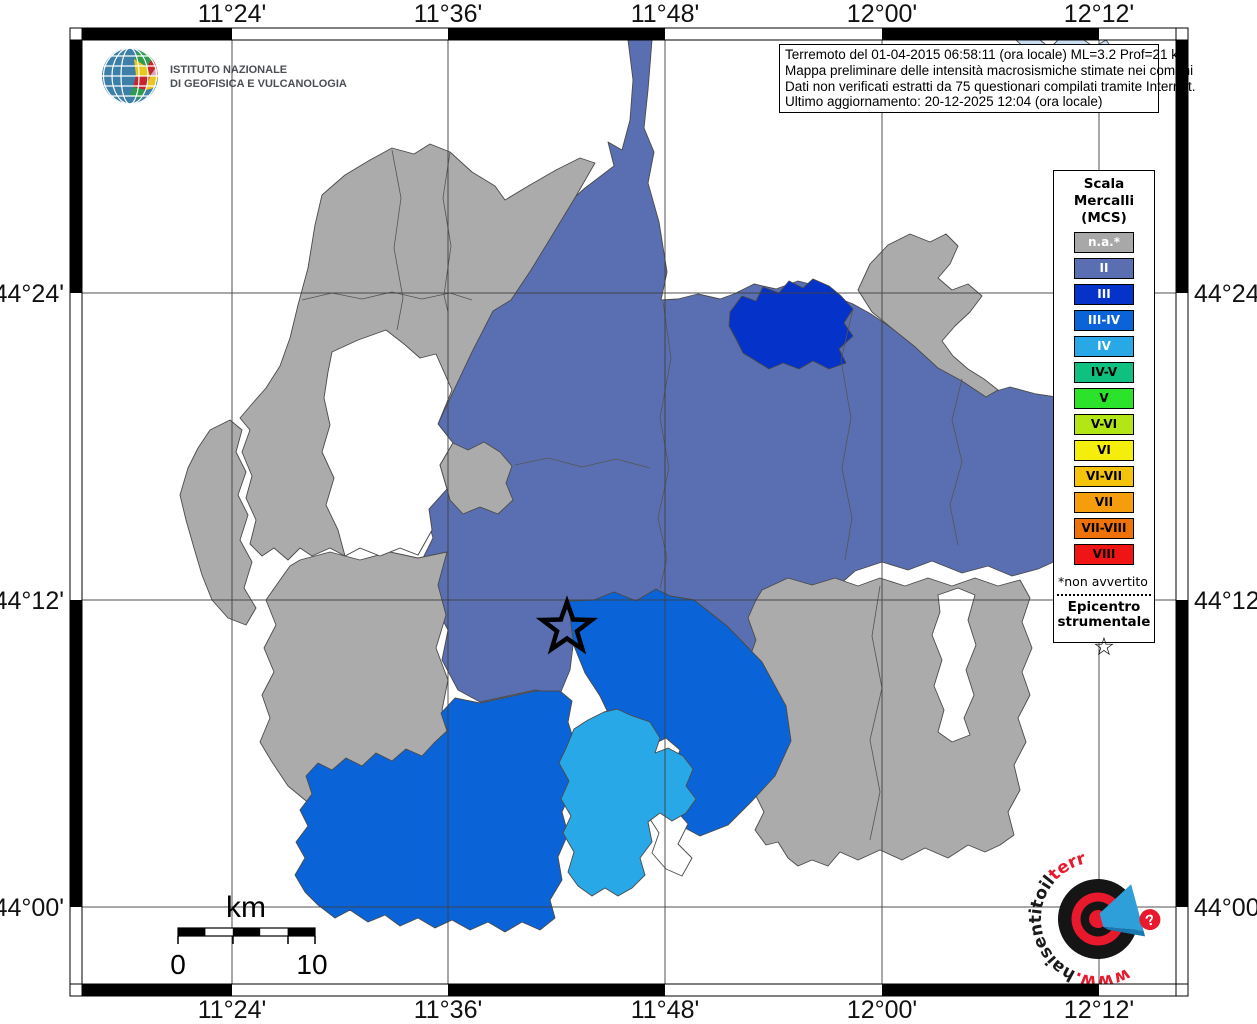  I want to click on lon-label-top-3: 12°00', so click(882, 14).